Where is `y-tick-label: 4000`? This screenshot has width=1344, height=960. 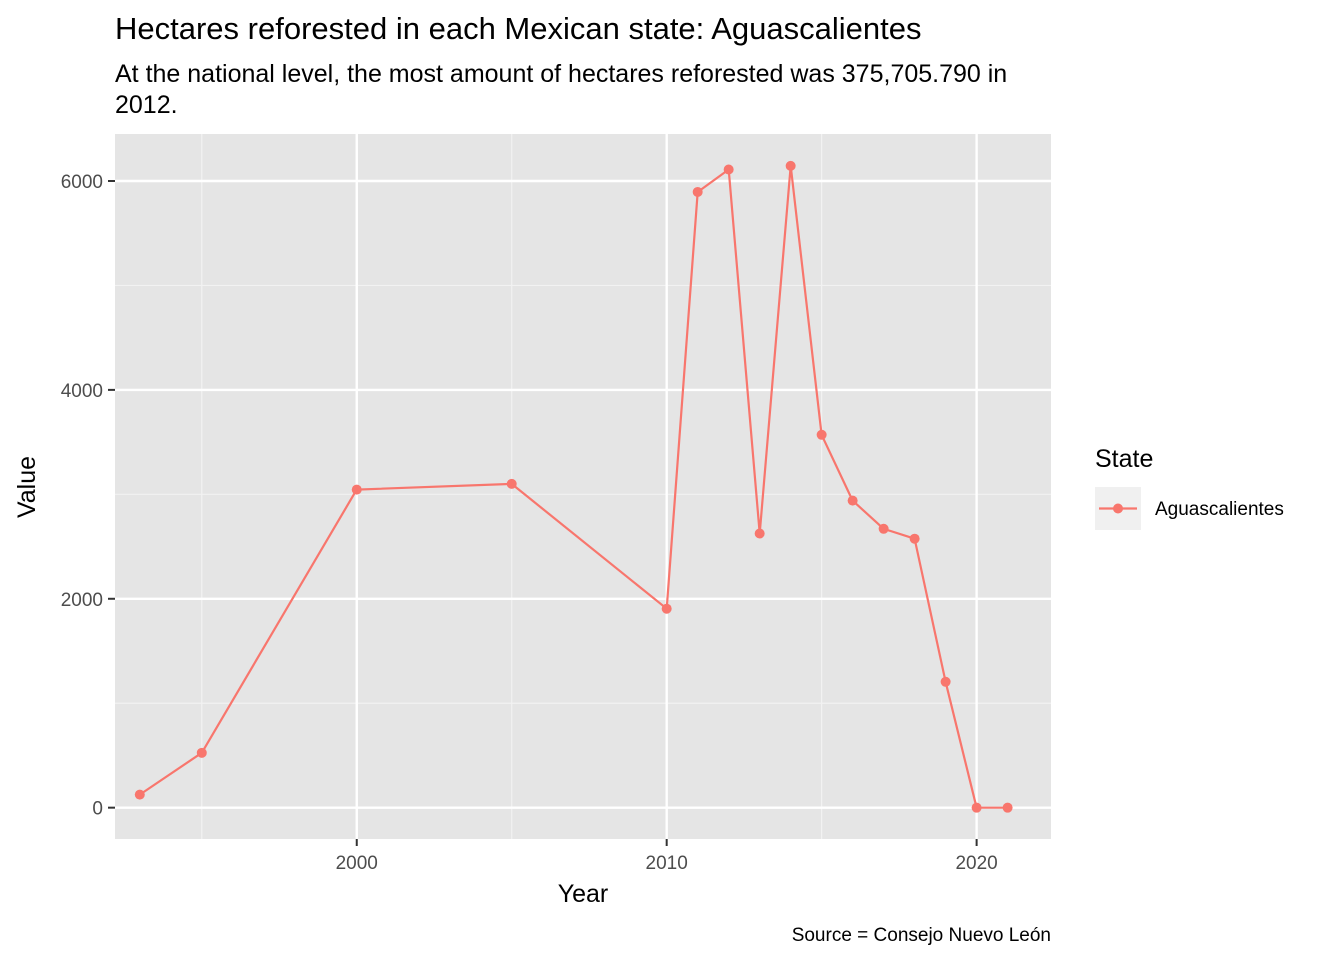
y-tick-label: 4000 is located at coordinates (82, 391).